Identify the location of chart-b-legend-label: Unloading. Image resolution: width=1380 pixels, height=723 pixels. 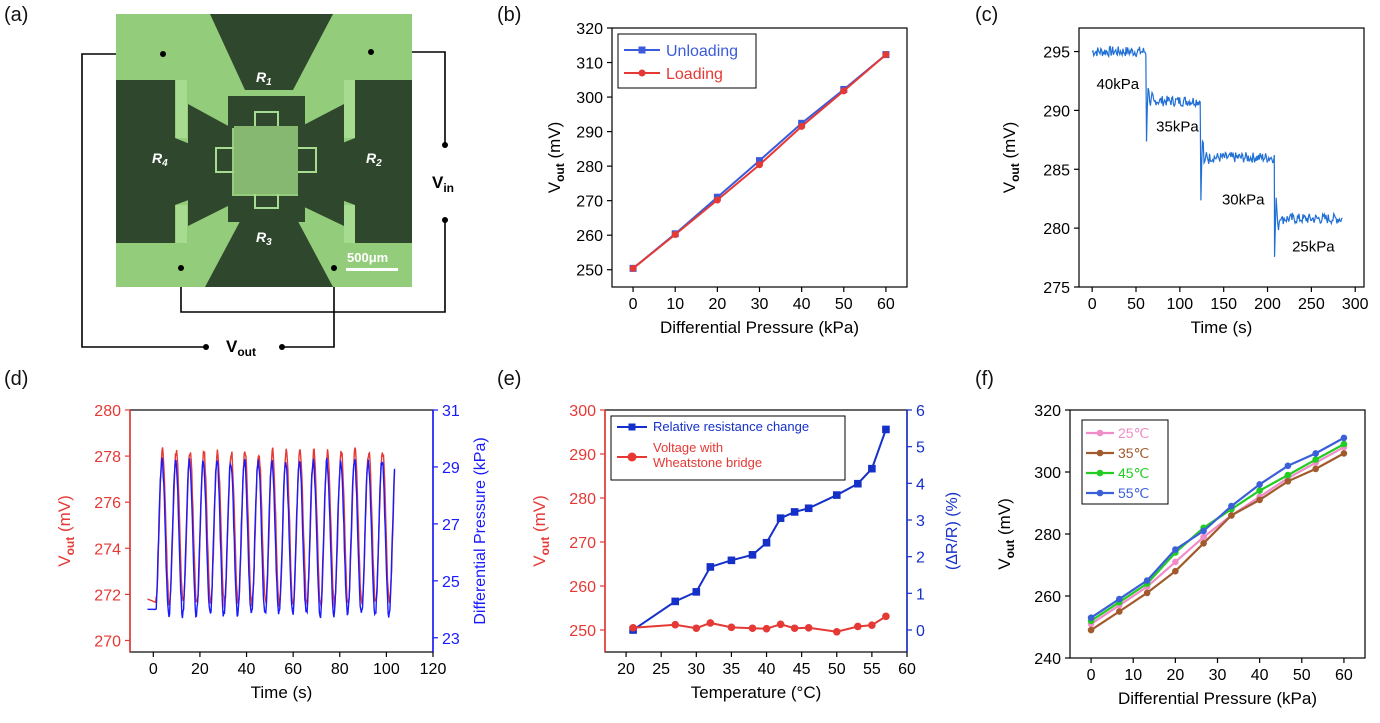
(702, 51).